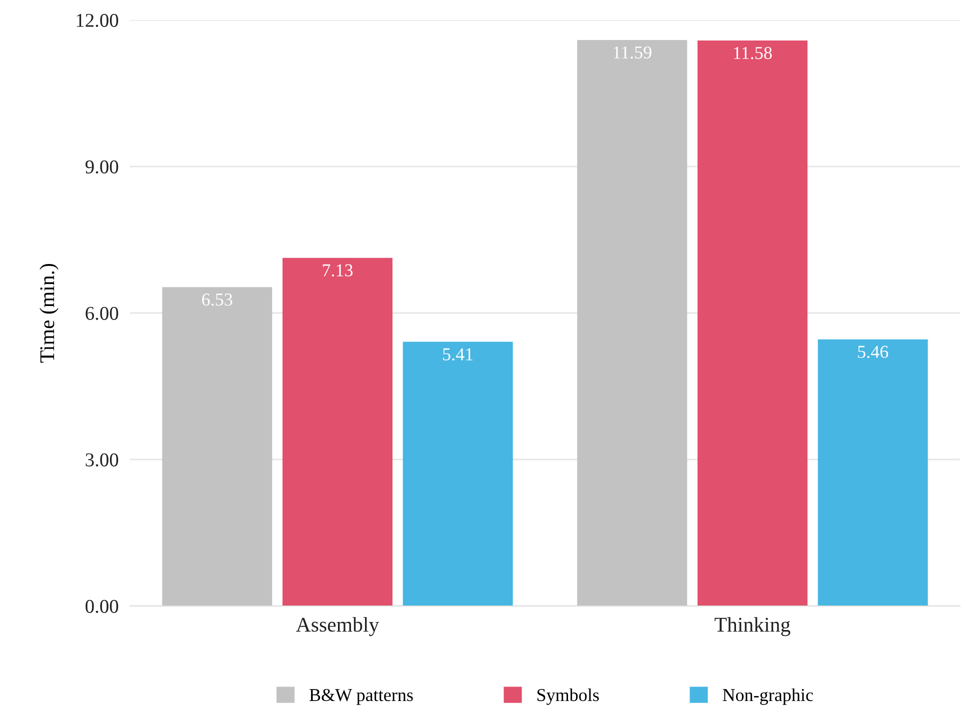 This screenshot has width=977, height=713. I want to click on y-tick-label: 3.00, so click(102, 460).